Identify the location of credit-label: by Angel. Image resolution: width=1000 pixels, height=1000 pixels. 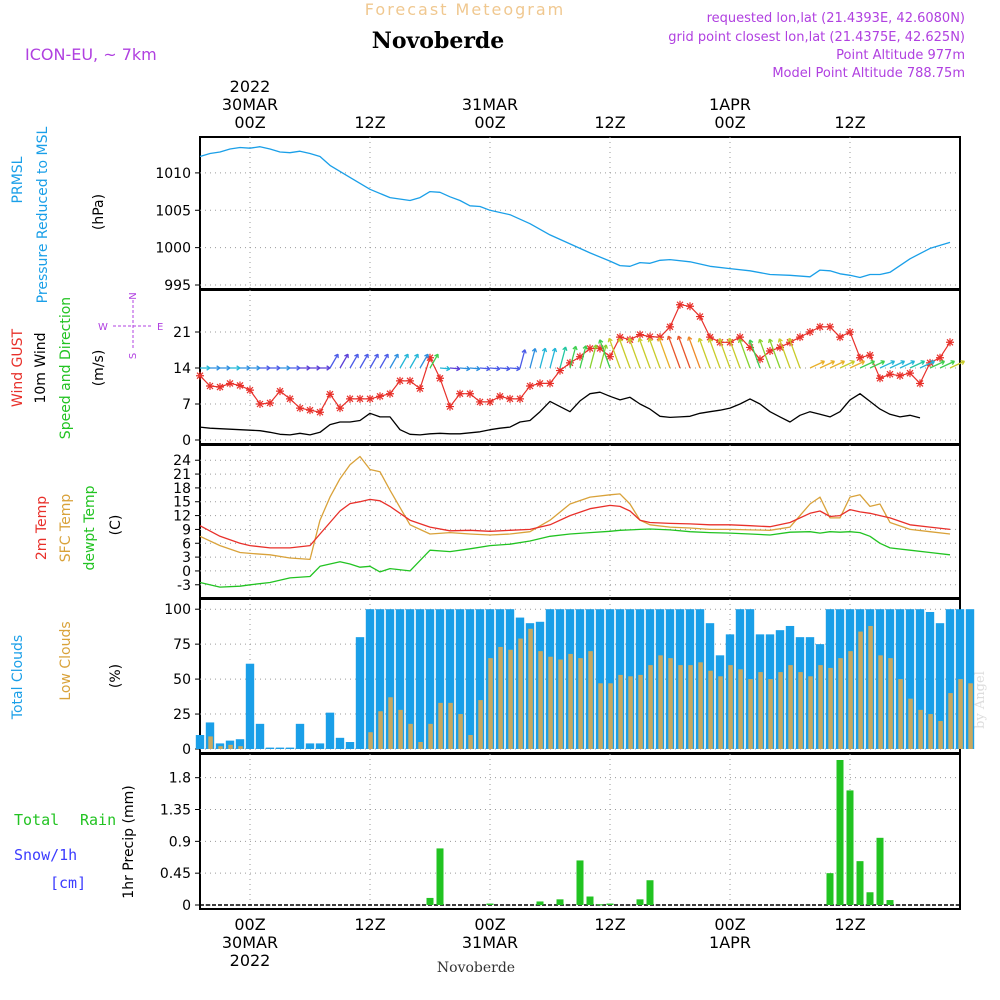
(980, 700).